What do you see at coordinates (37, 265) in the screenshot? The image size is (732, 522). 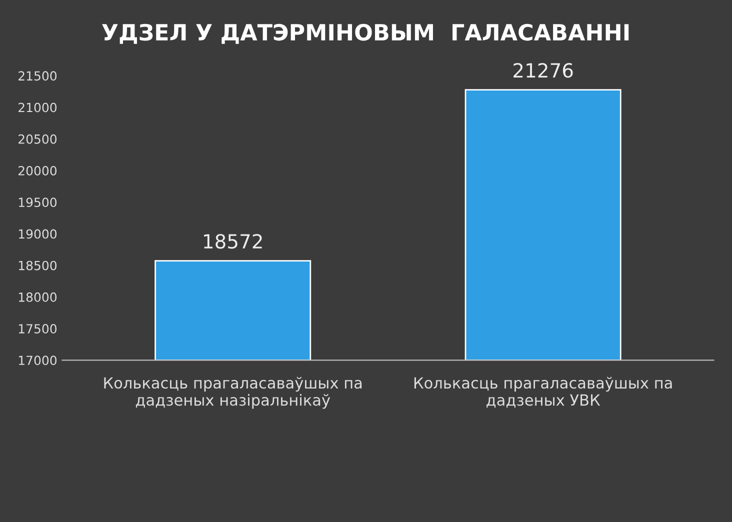 I see `y-tick-label: 18500` at bounding box center [37, 265].